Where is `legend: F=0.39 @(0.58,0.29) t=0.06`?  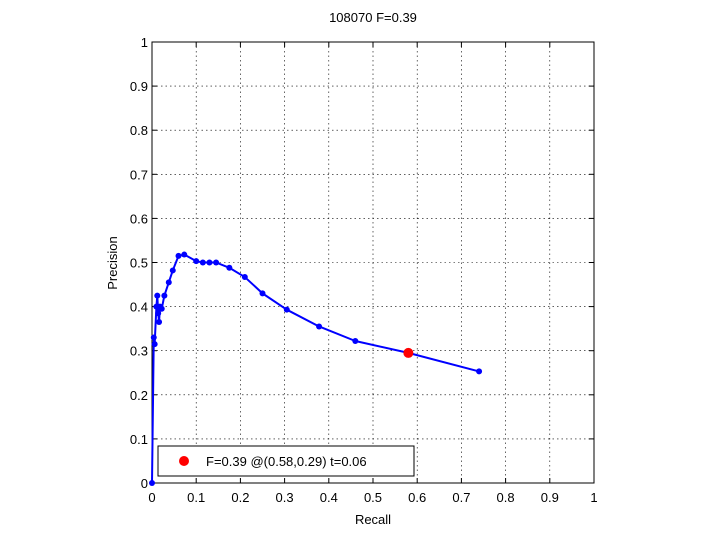 legend: F=0.39 @(0.58,0.29) t=0.06 is located at coordinates (286, 461).